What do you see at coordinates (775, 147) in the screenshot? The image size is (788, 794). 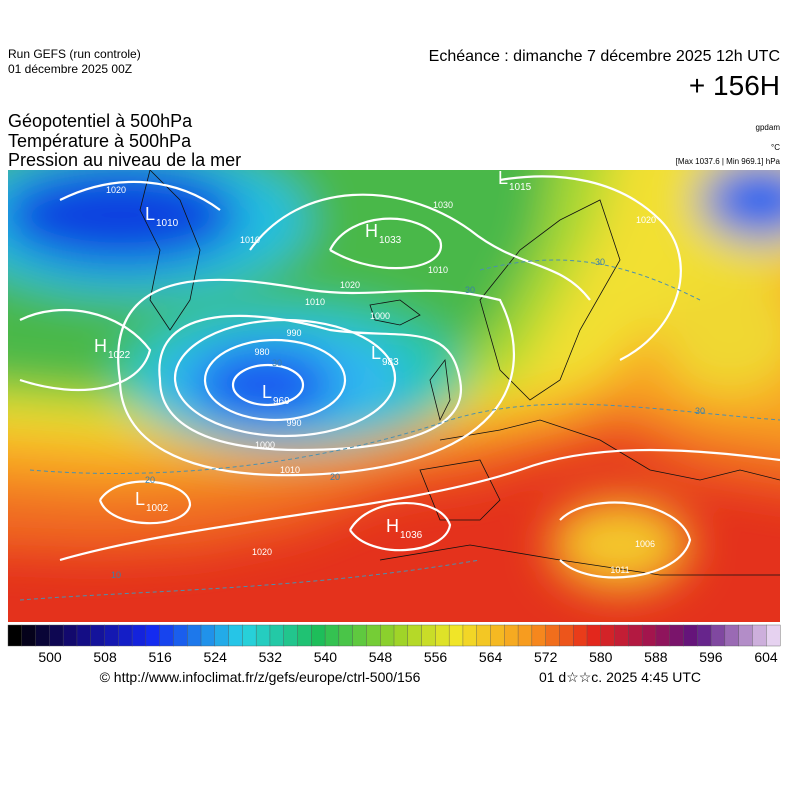 I see `unit: °C` at bounding box center [775, 147].